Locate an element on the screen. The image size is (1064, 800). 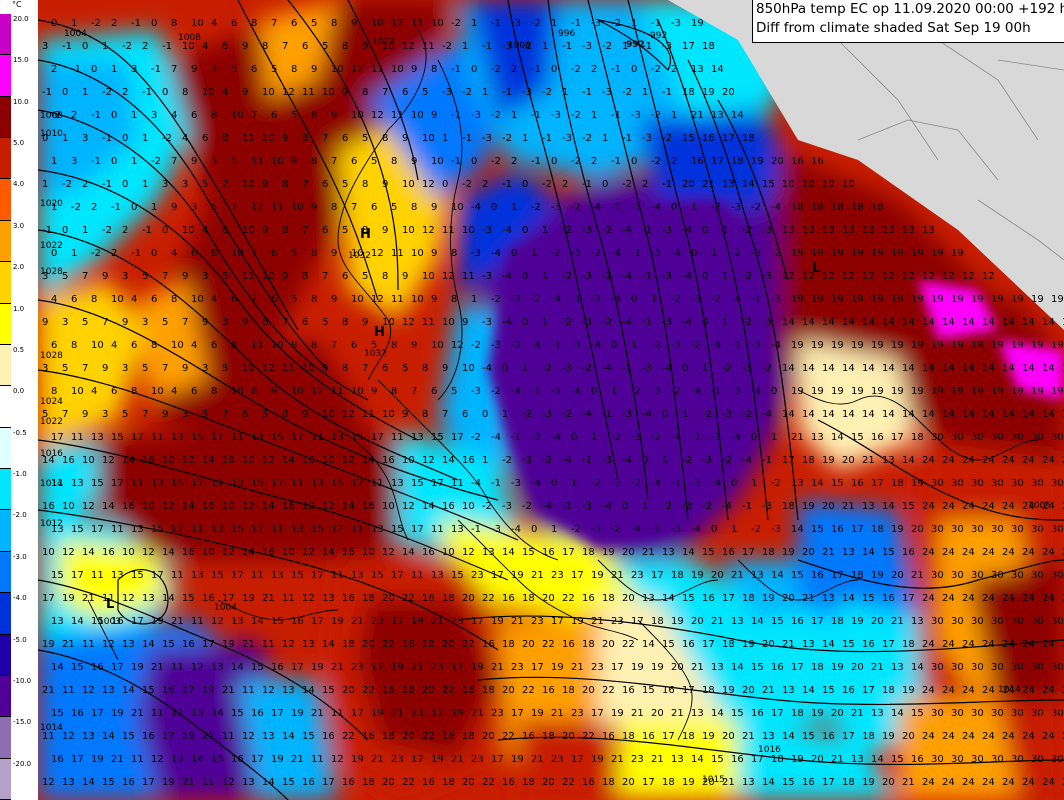
grid-value: 7 is located at coordinates (414, 391).